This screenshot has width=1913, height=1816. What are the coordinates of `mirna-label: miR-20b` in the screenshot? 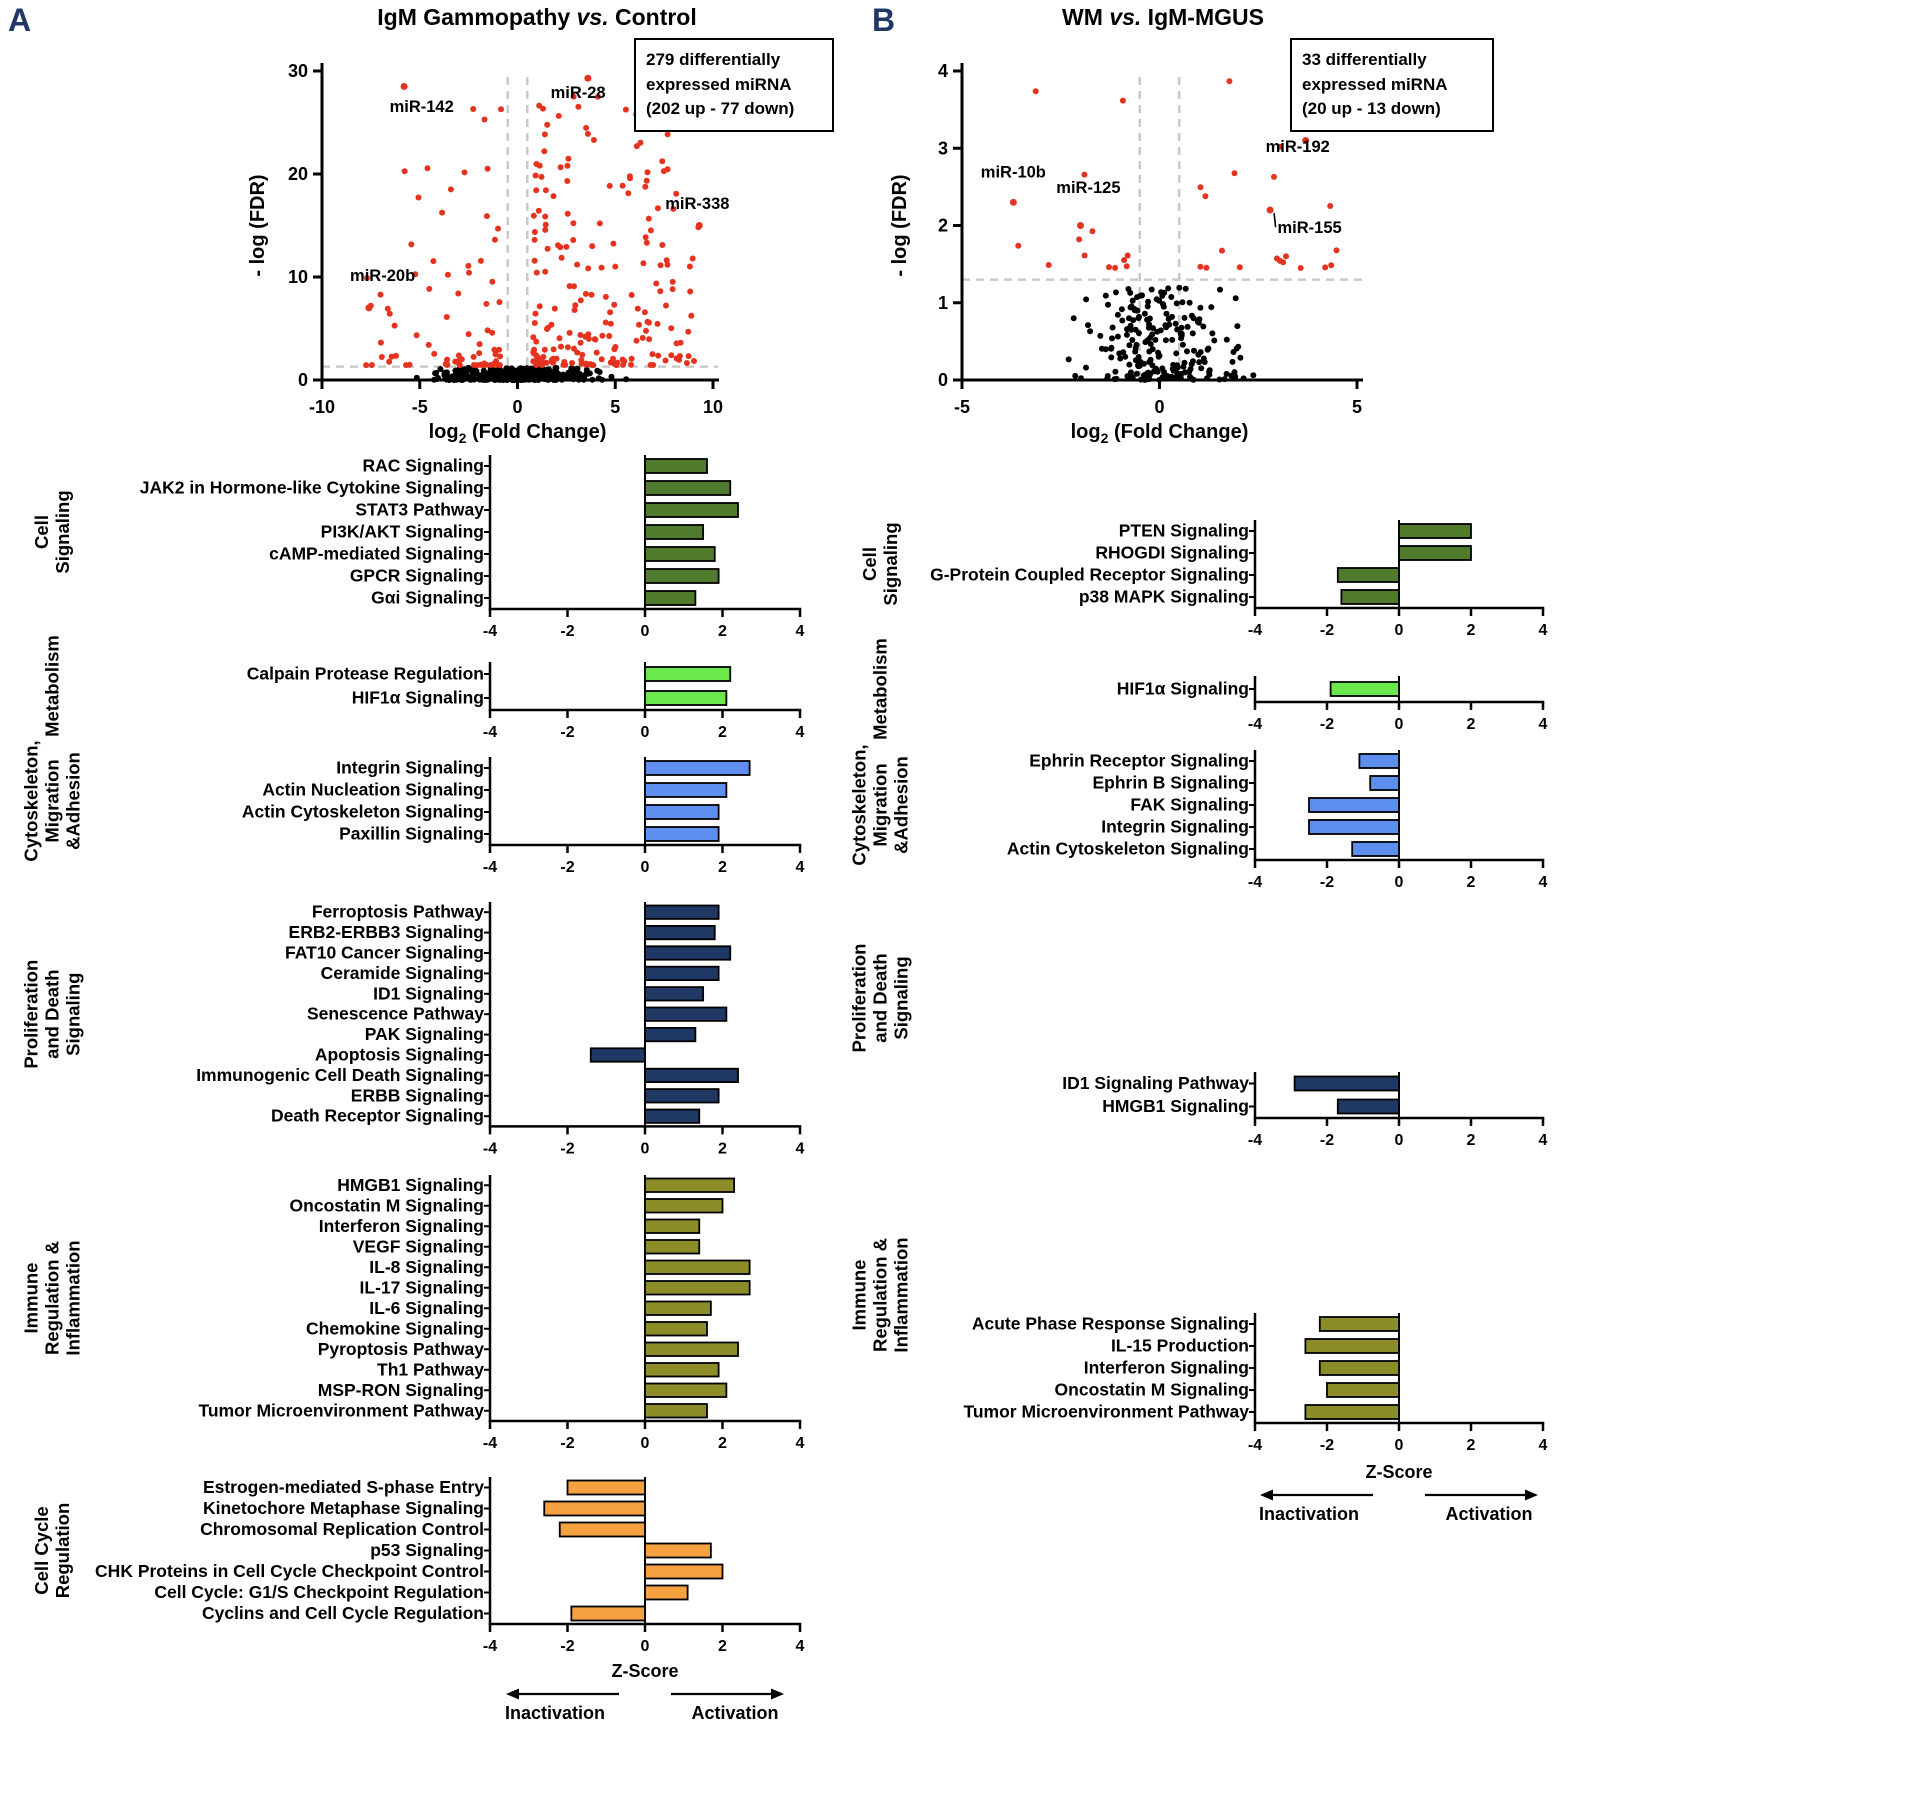 It's located at (382, 276).